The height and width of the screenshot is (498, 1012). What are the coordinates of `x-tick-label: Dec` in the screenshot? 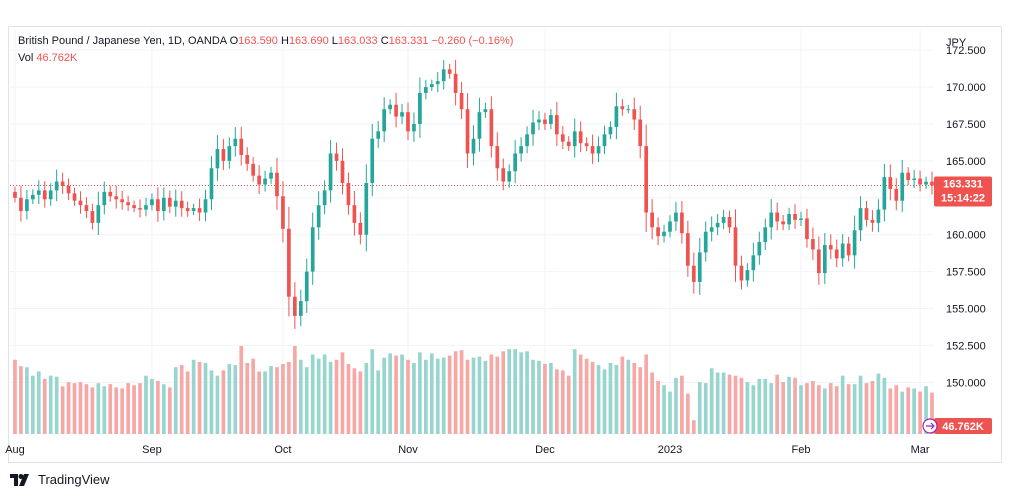 It's located at (545, 450).